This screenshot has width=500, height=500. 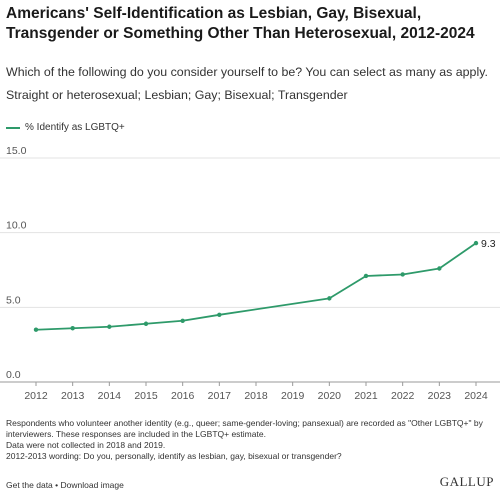 I want to click on end-value-label: 9.3, so click(x=488, y=244).